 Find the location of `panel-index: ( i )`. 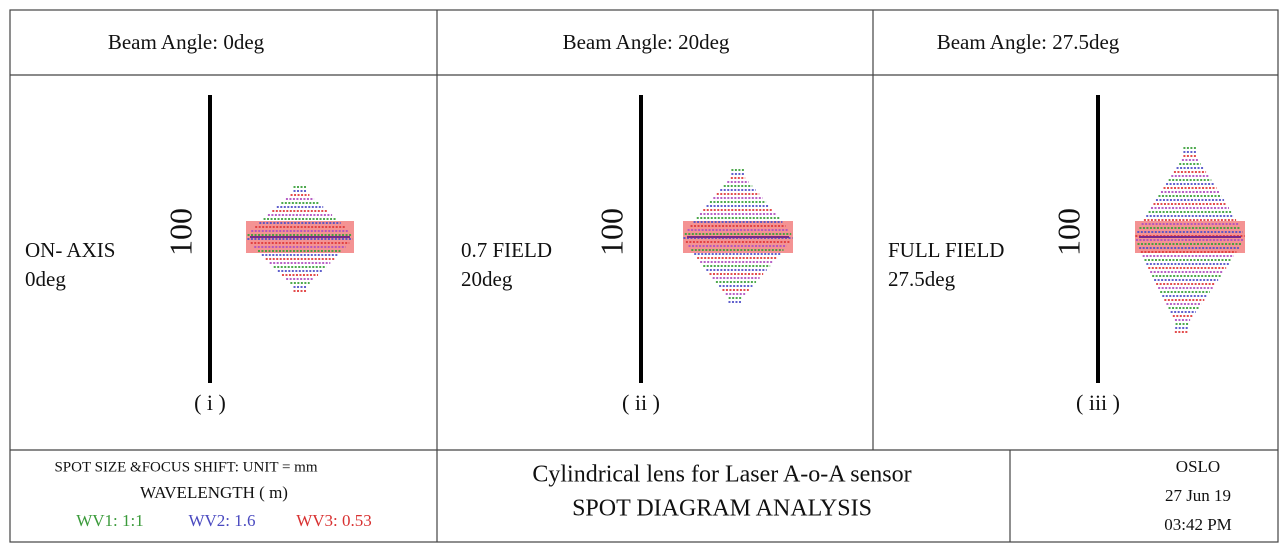

panel-index: ( i ) is located at coordinates (210, 402).